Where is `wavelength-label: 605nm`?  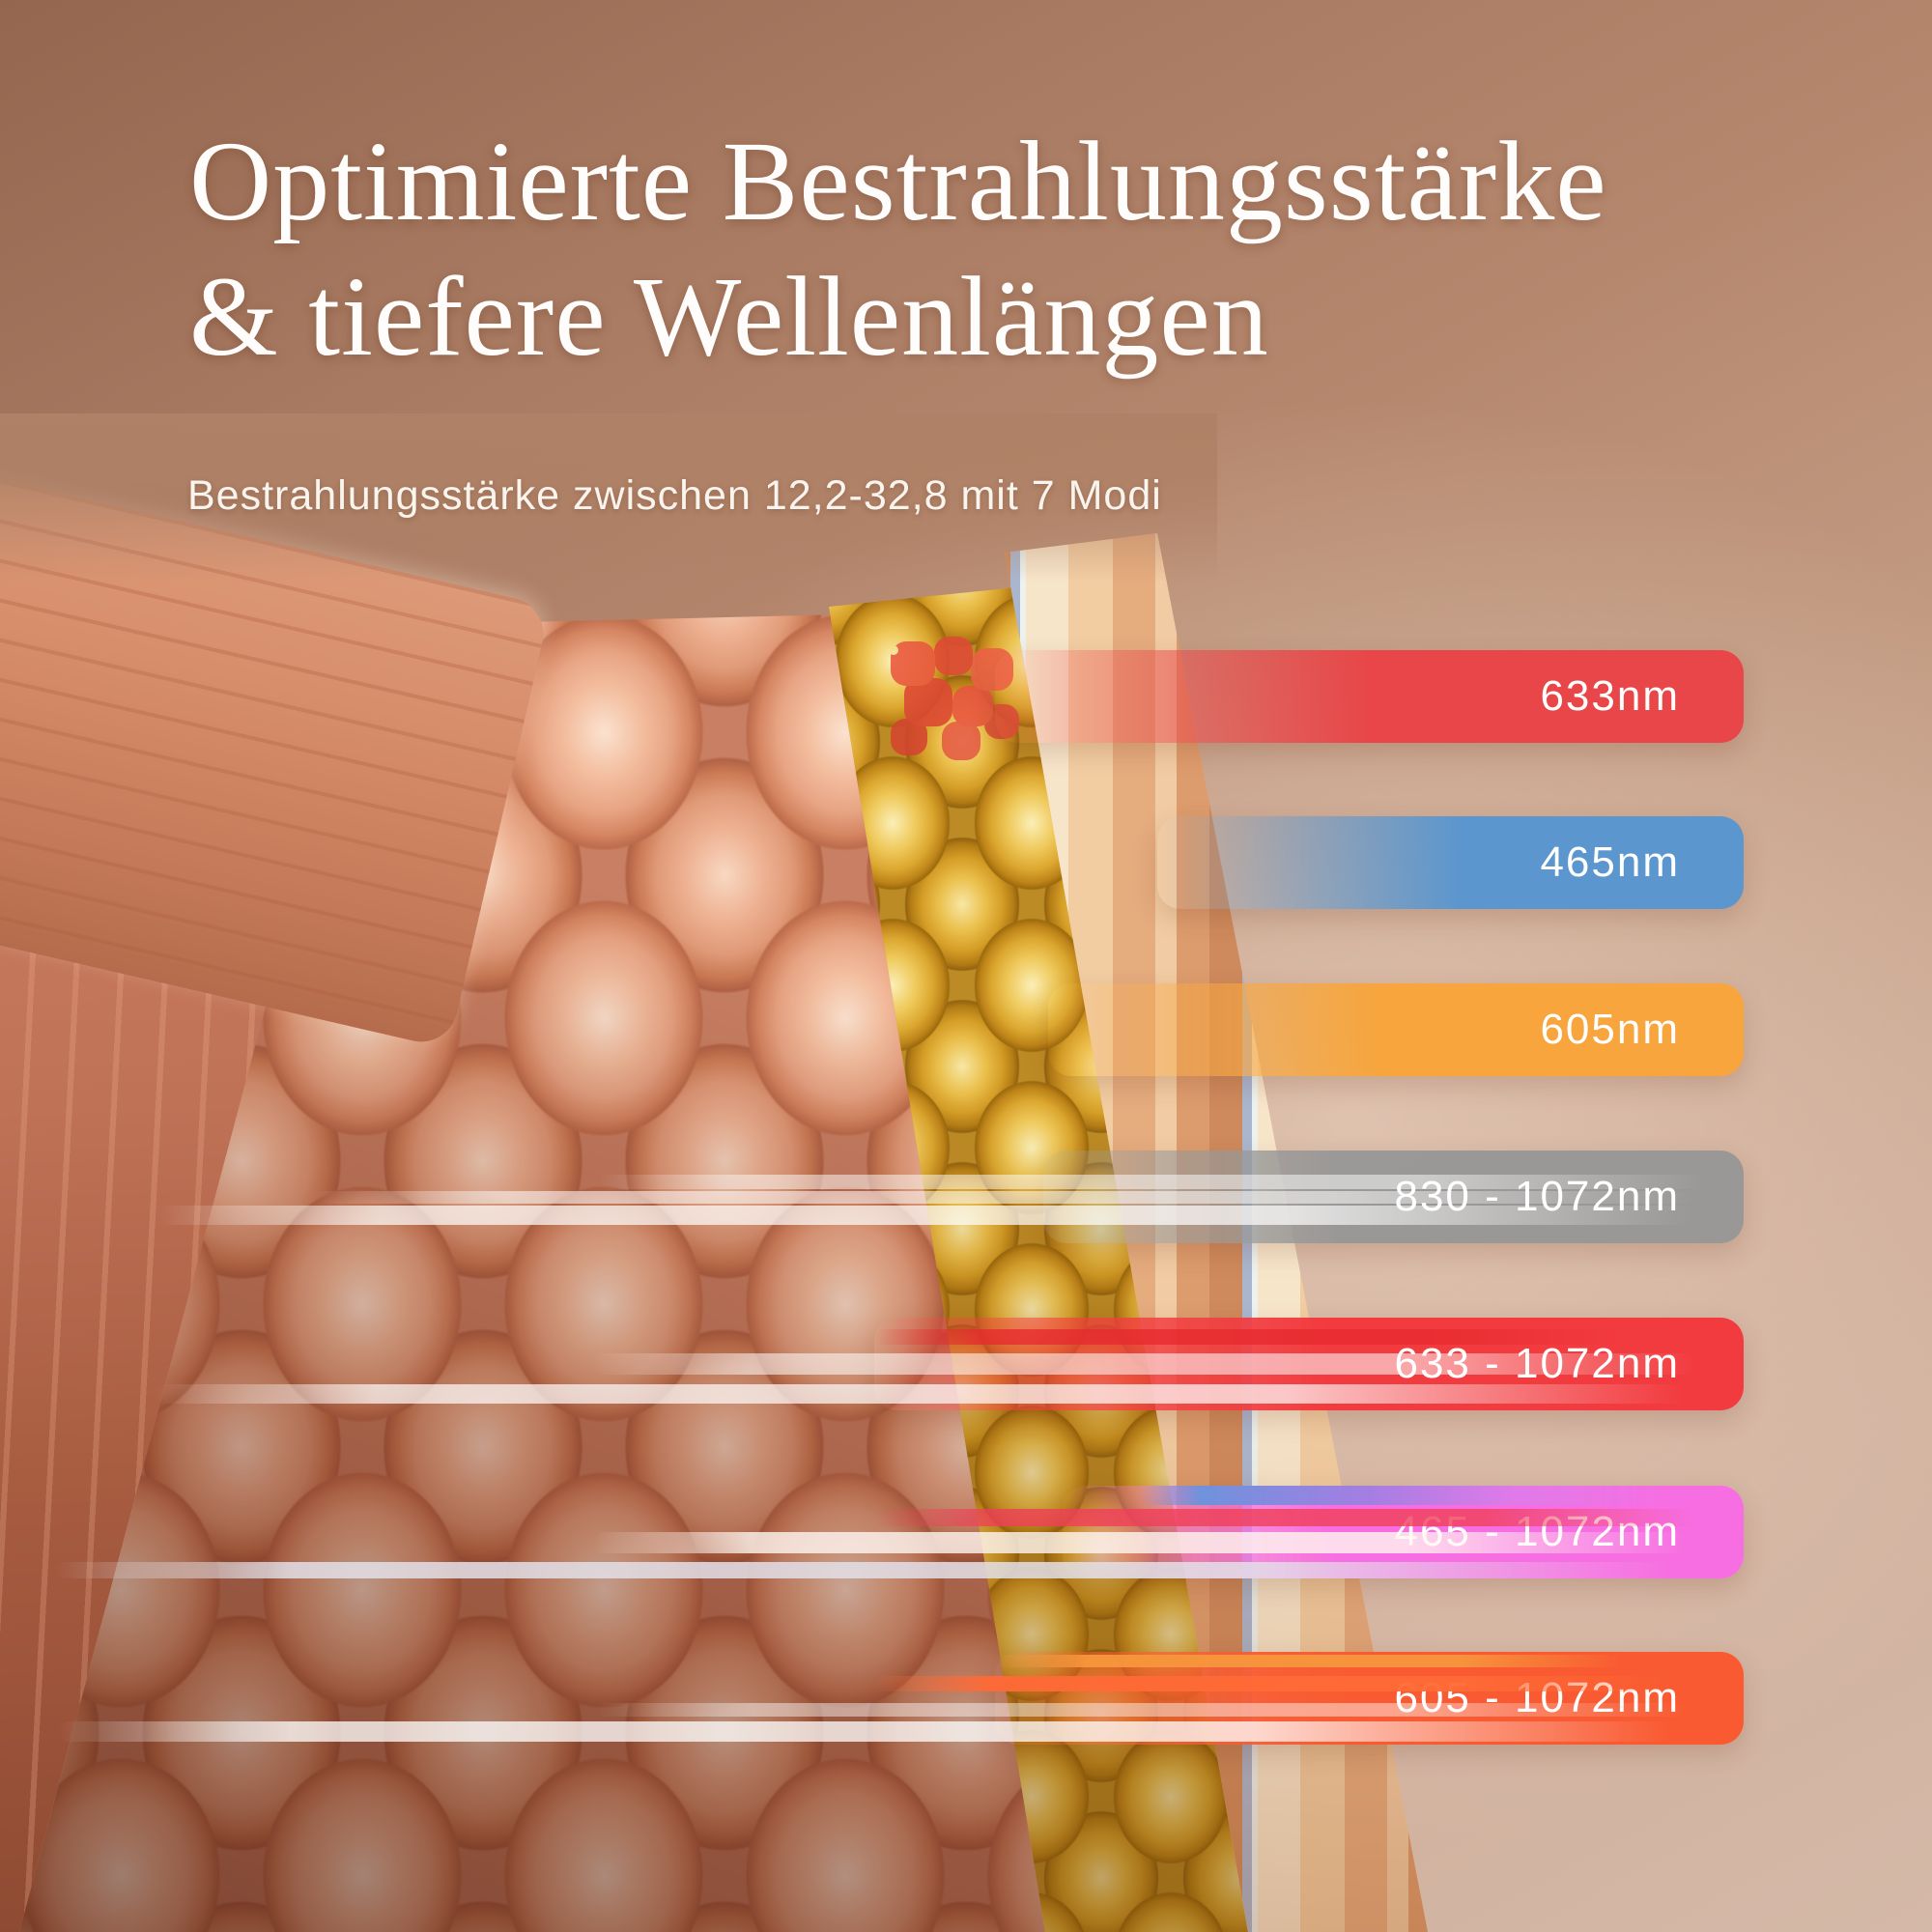 wavelength-label: 605nm is located at coordinates (1610, 1029).